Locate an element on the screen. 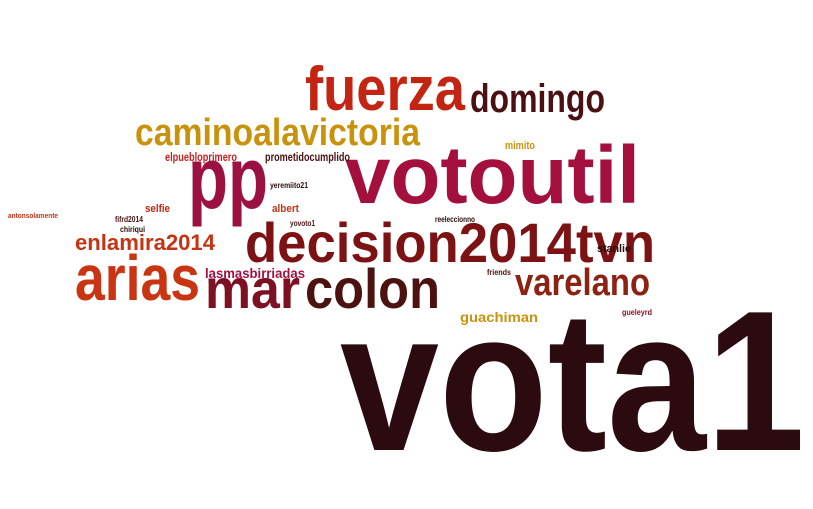 Image resolution: width=813 pixels, height=509 pixels. word: albert is located at coordinates (285, 209).